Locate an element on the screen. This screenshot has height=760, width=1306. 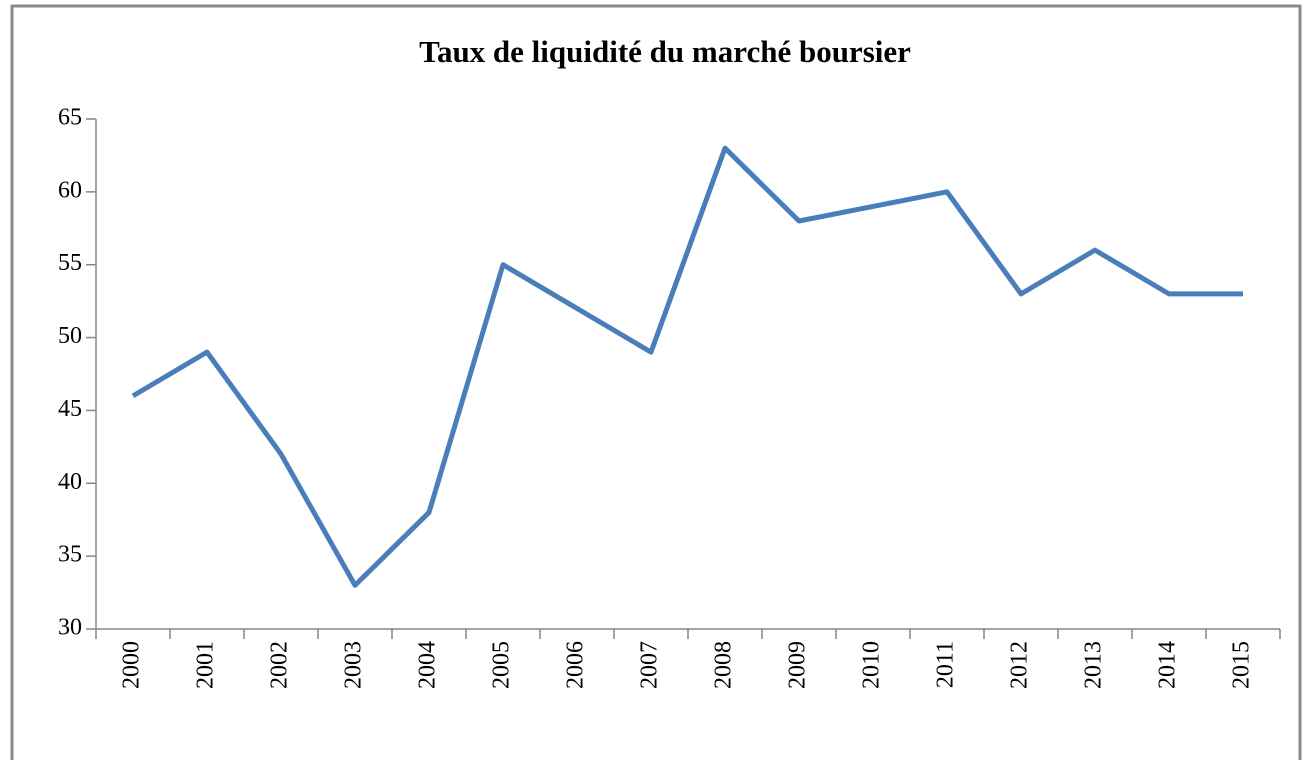
y-tick-label: 60 is located at coordinates (70, 190).